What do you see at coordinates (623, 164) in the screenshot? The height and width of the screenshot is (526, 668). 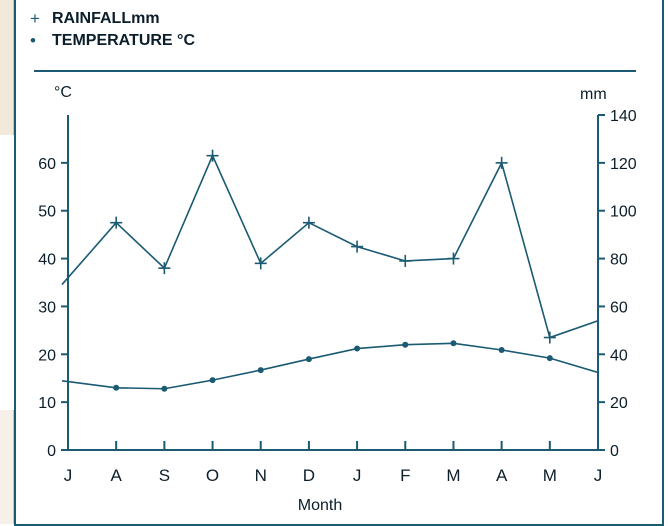 I see `right-tick-label: 120` at bounding box center [623, 164].